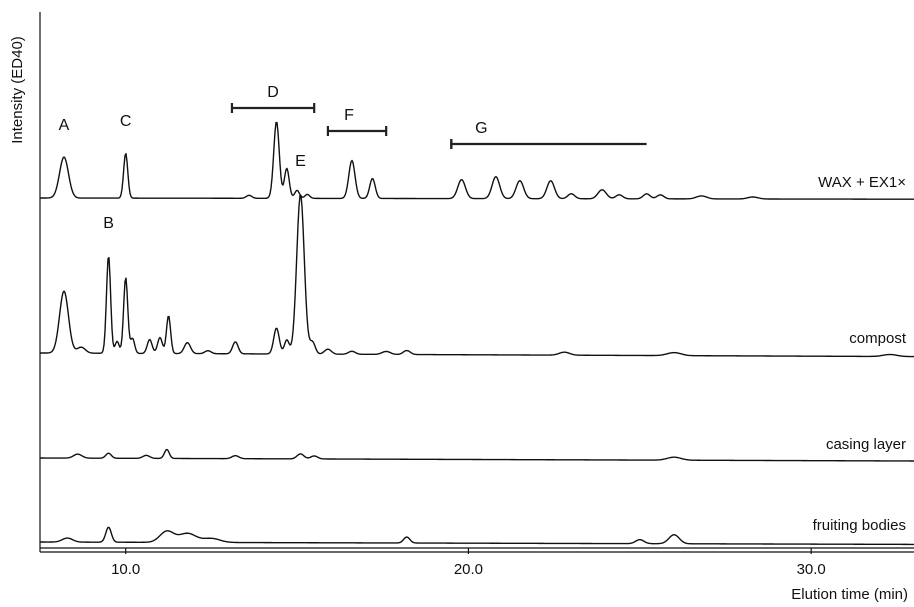  What do you see at coordinates (300, 161) in the screenshot?
I see `annotation-label-e: E` at bounding box center [300, 161].